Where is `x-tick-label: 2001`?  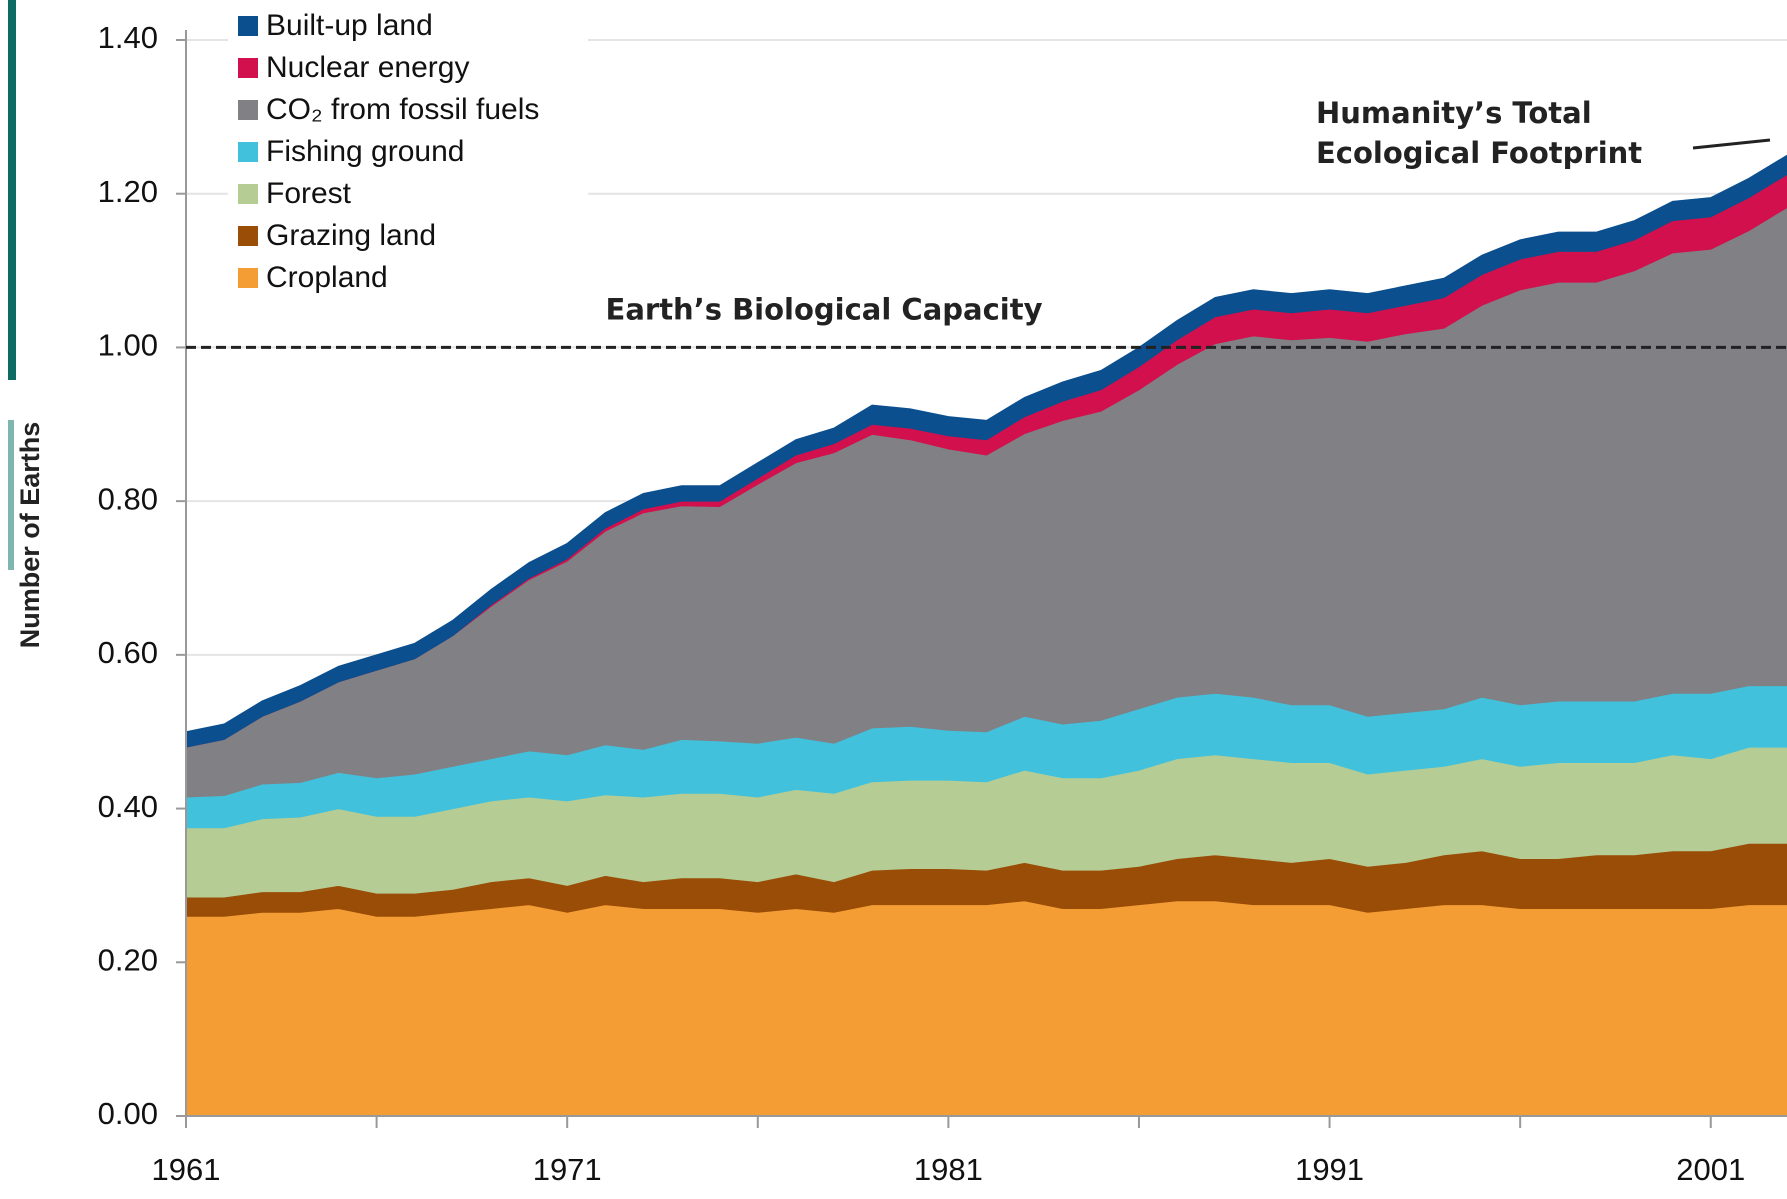 x-tick-label: 2001 is located at coordinates (1710, 1169).